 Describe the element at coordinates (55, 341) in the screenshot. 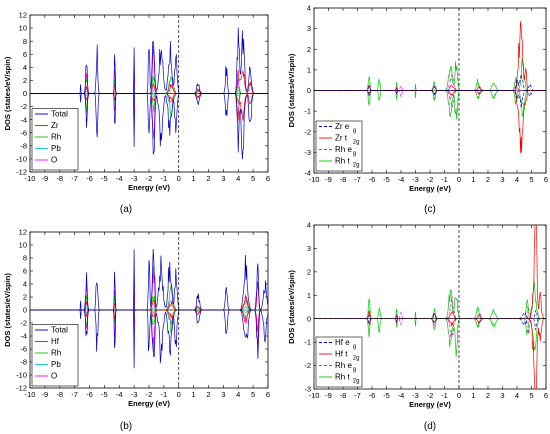

I see `legend-label: Hf` at that location.